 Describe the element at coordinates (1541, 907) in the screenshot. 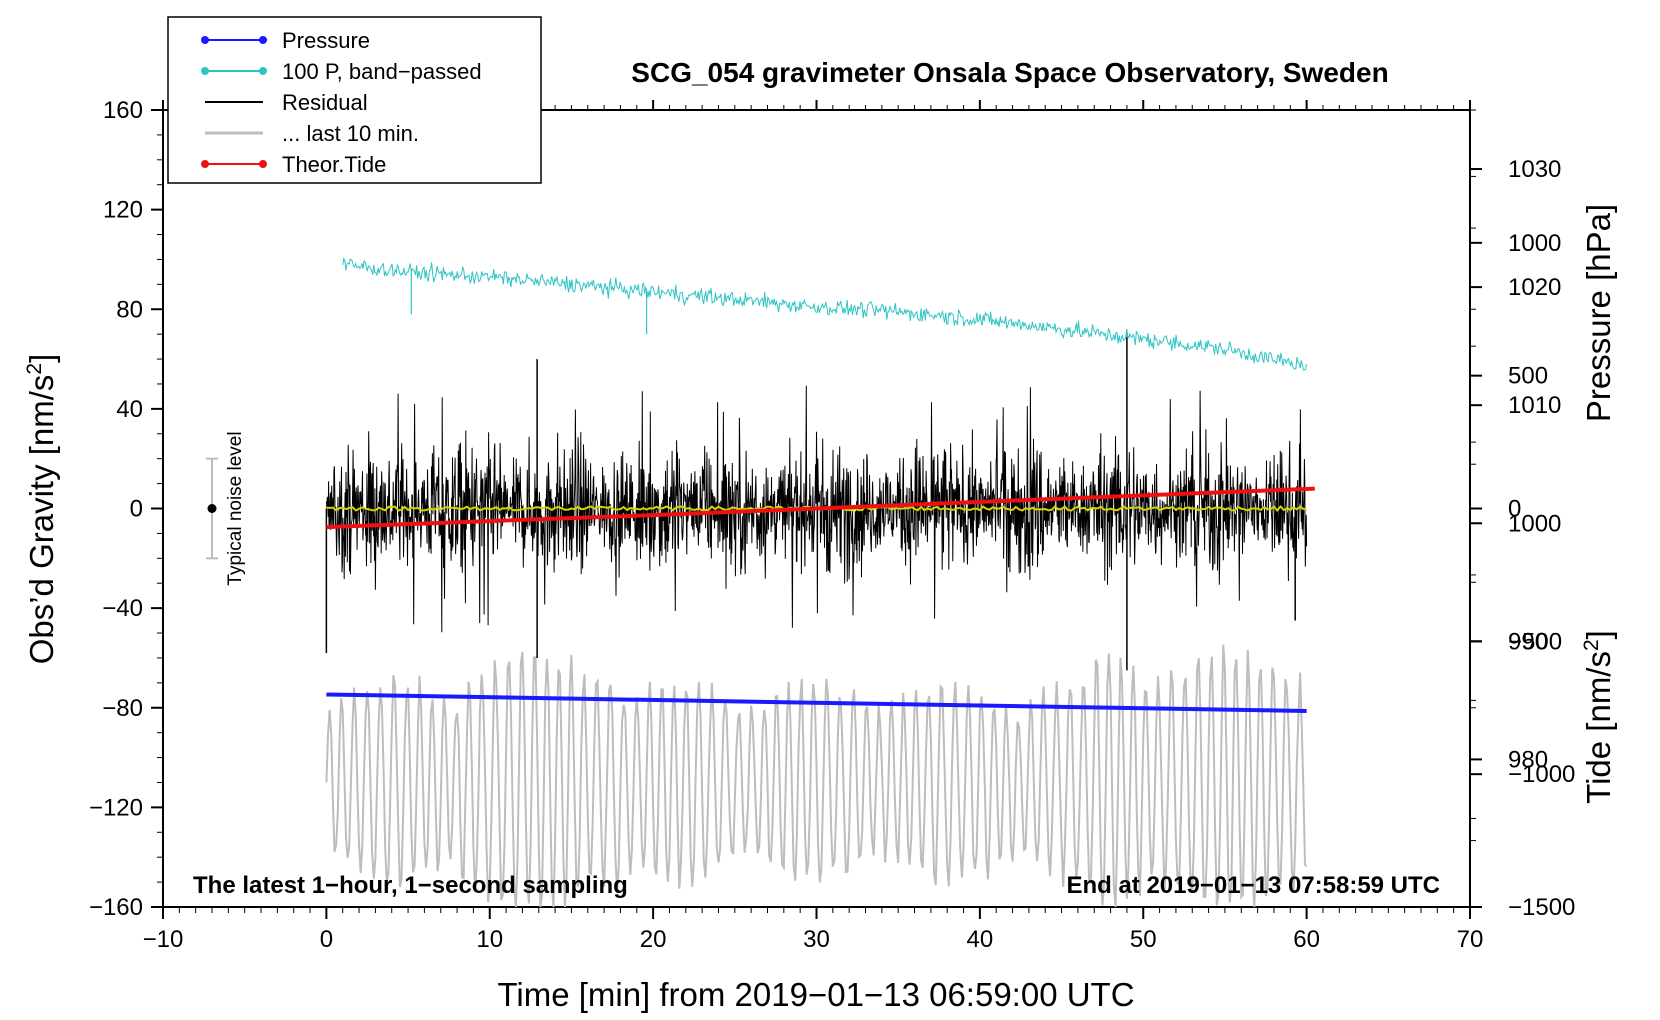

I see `tide-tick-label: −1500` at that location.